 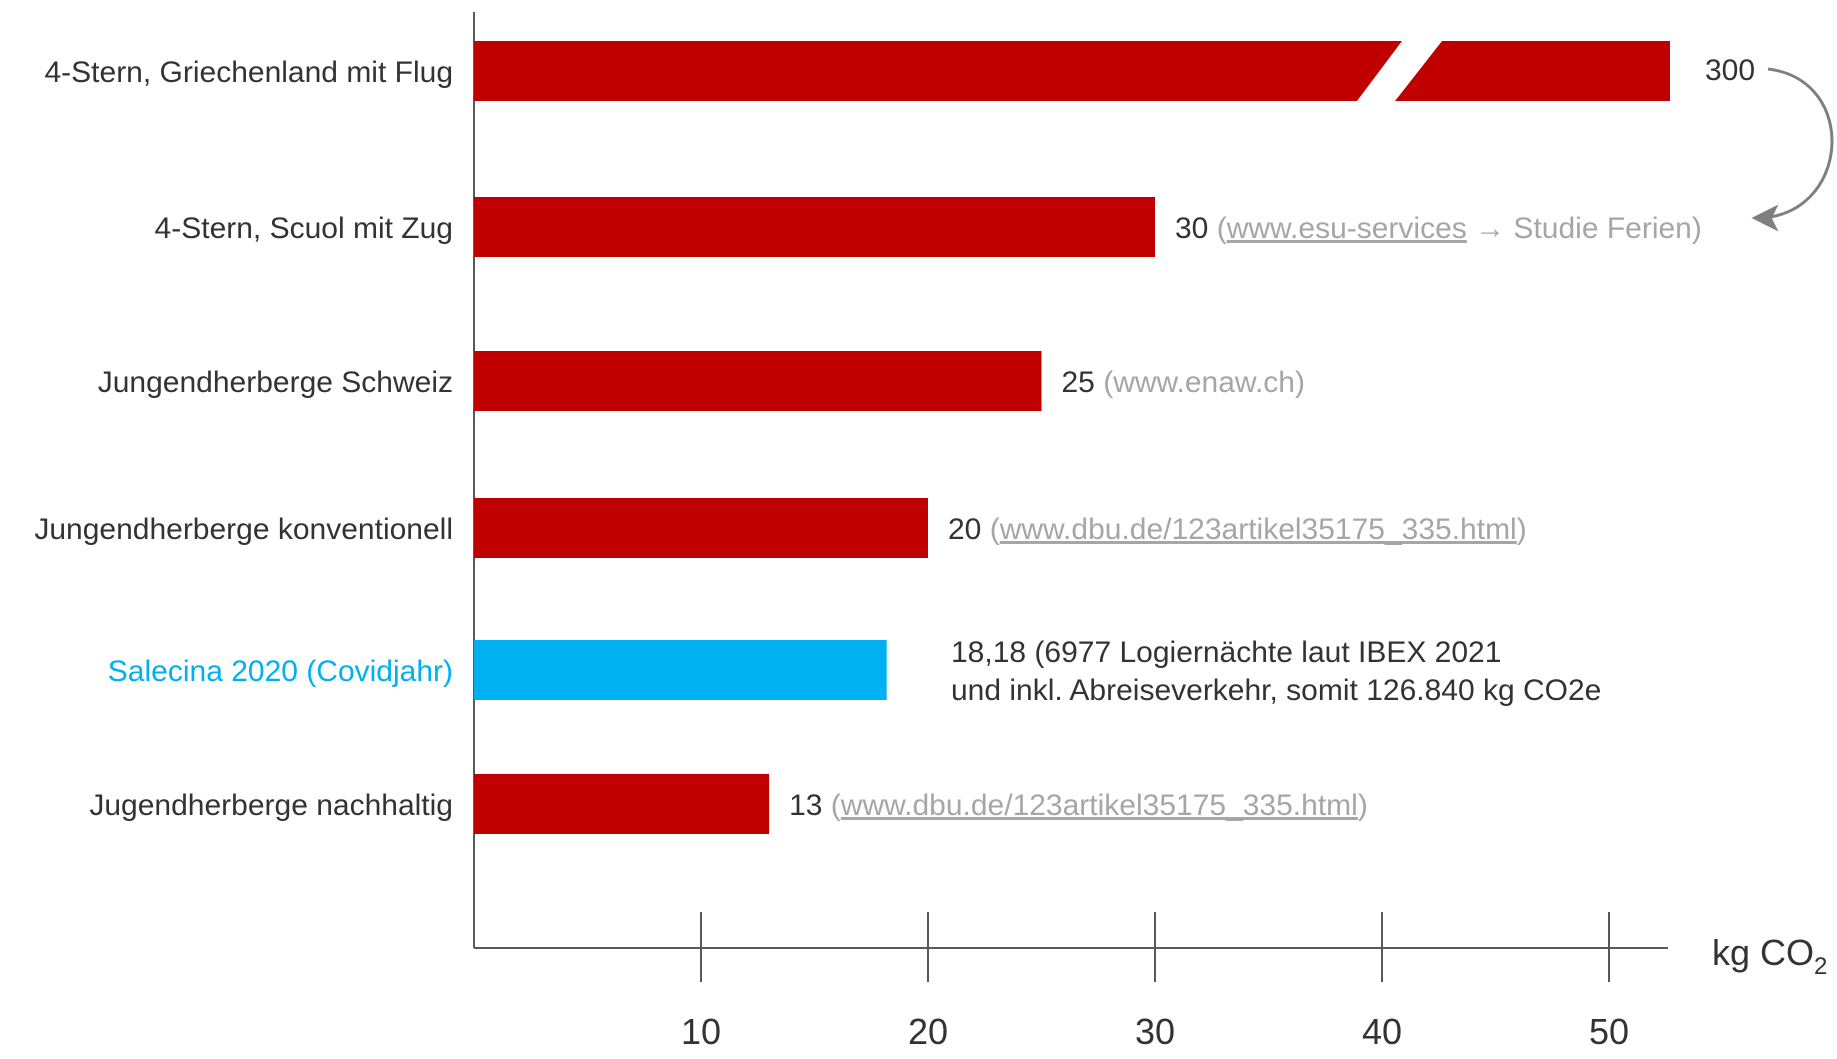 What do you see at coordinates (271, 805) in the screenshot?
I see `category-label: Jugendherberge nachhaltig` at bounding box center [271, 805].